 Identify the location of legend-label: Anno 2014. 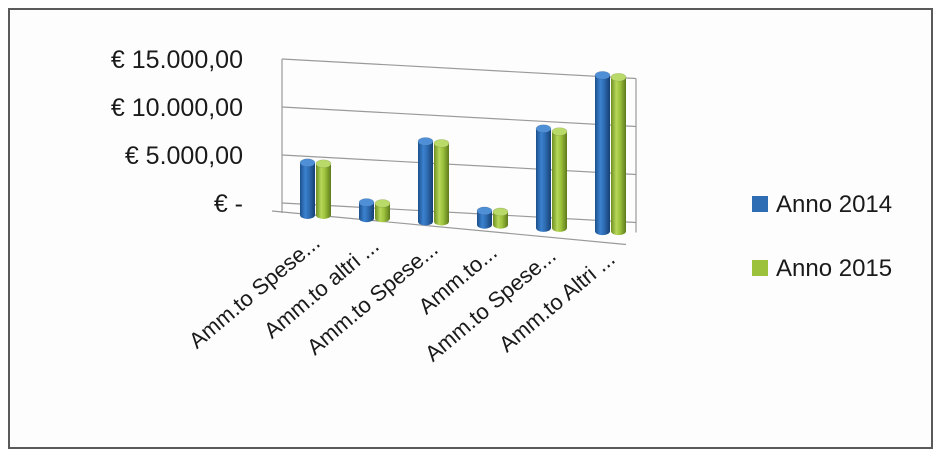
(834, 204).